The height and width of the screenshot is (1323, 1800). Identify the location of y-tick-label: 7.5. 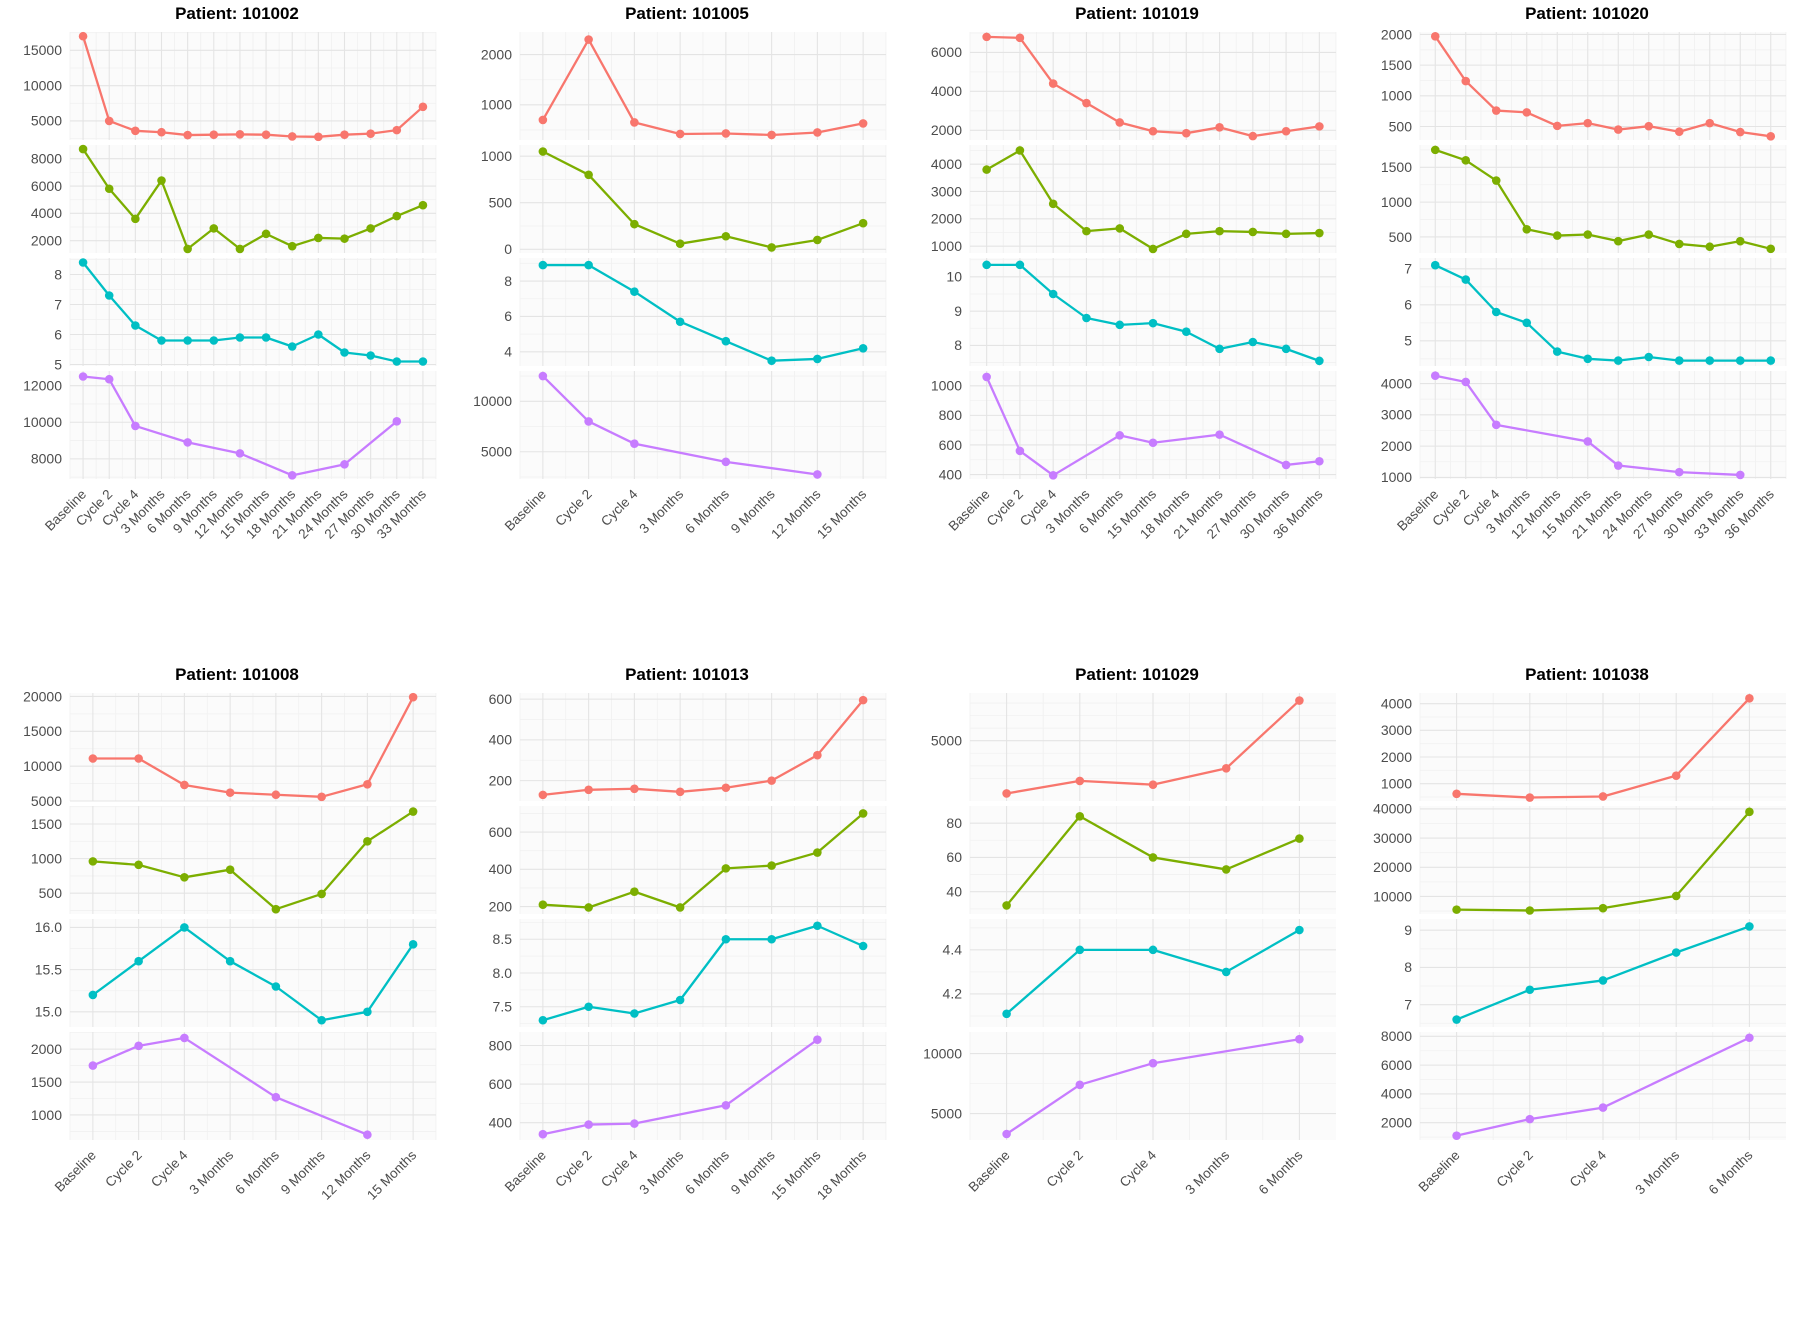
(503, 1007).